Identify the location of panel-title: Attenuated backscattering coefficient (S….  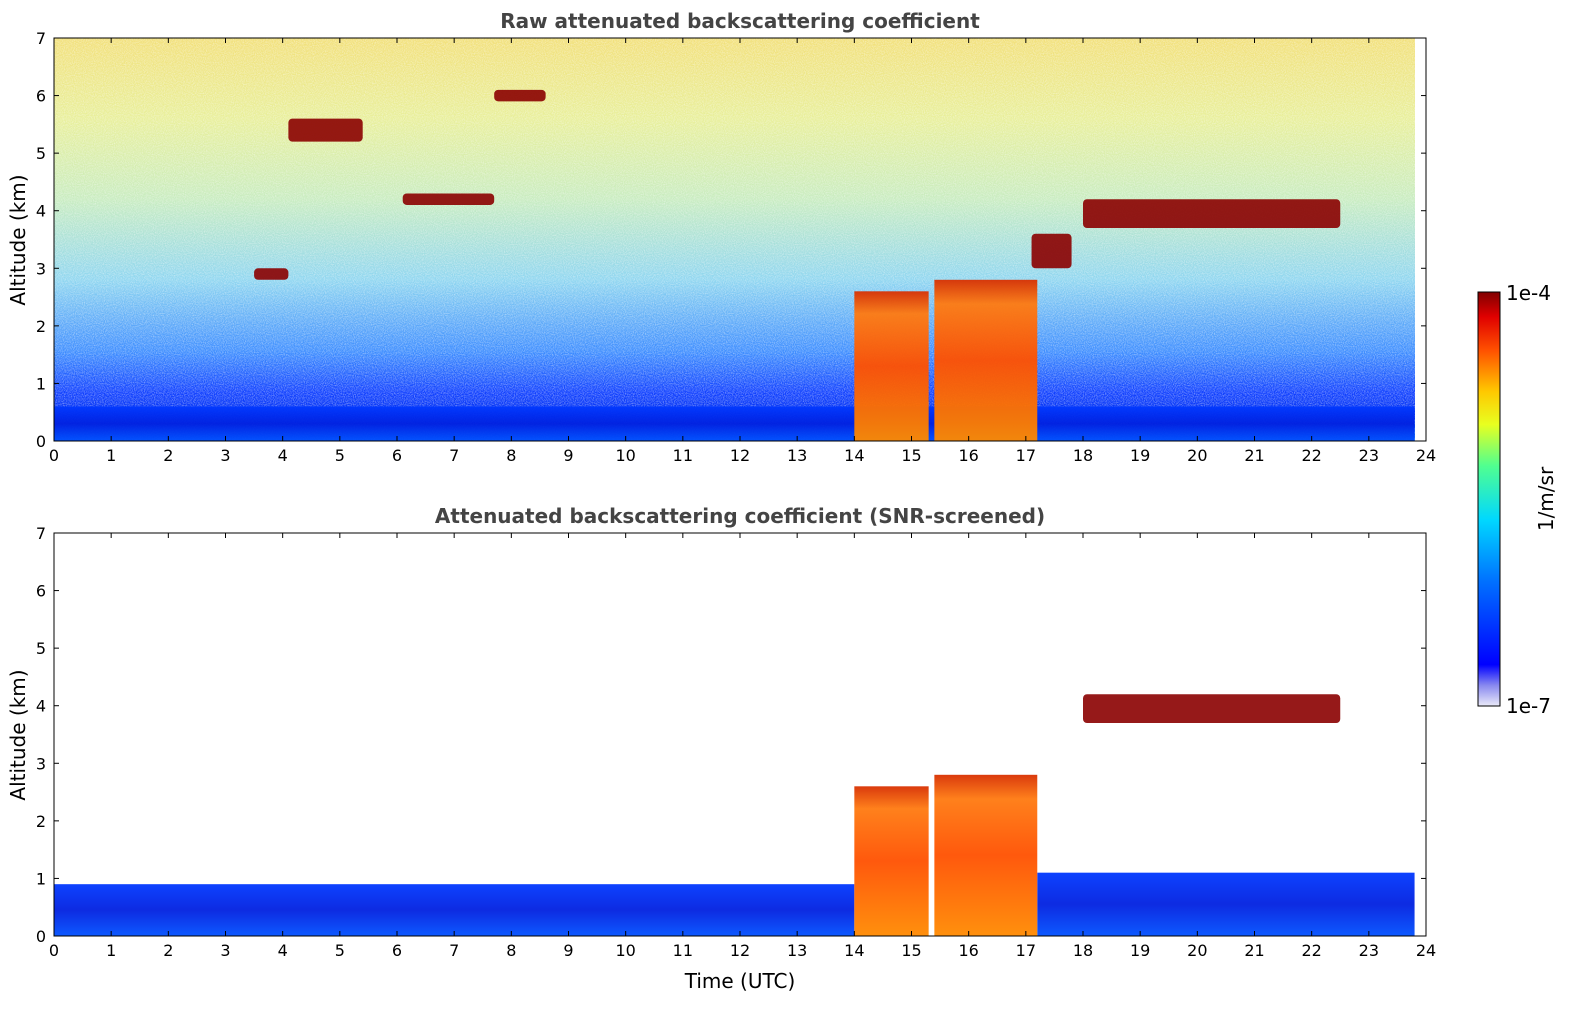
(740, 516).